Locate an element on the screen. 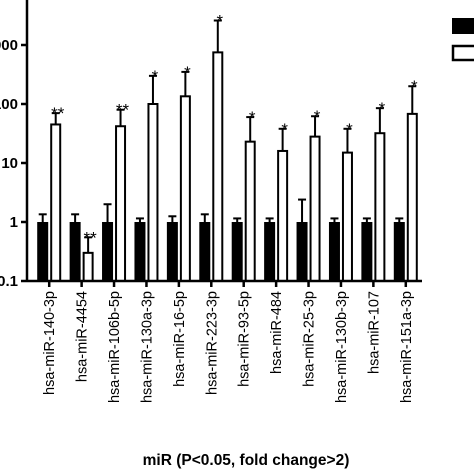 This screenshot has height=474, width=474. y-tick-label: 100 is located at coordinates (9, 104).